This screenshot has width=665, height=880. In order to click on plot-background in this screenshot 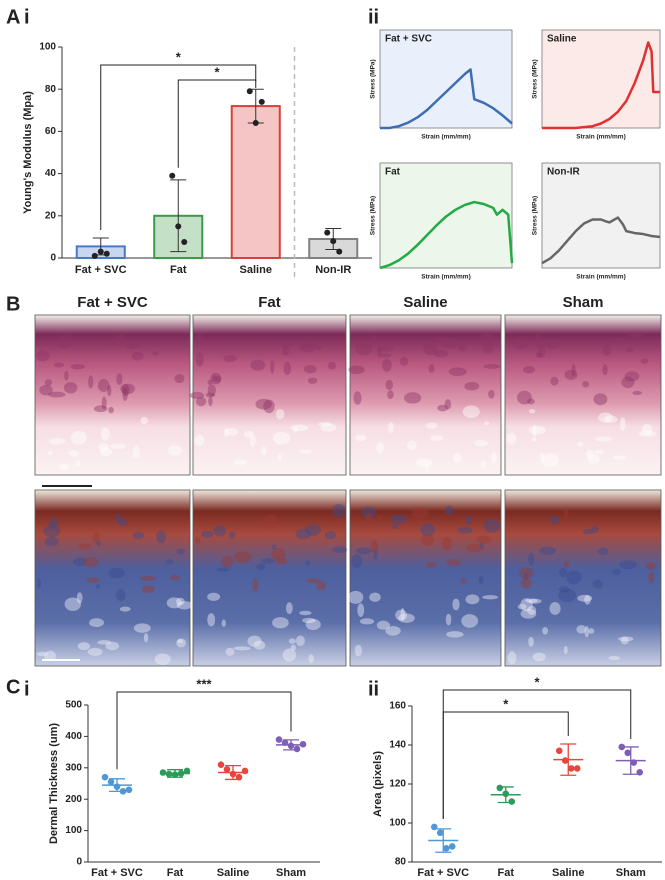, I will do `click(446, 79)`.